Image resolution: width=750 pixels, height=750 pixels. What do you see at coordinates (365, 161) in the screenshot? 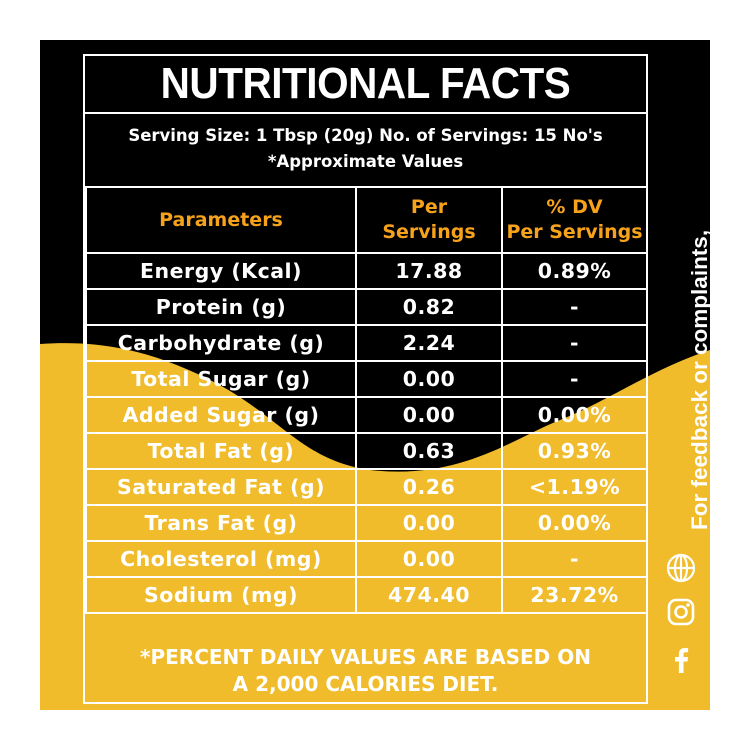
I see `approximate-values-text: *Approximate Values` at bounding box center [365, 161].